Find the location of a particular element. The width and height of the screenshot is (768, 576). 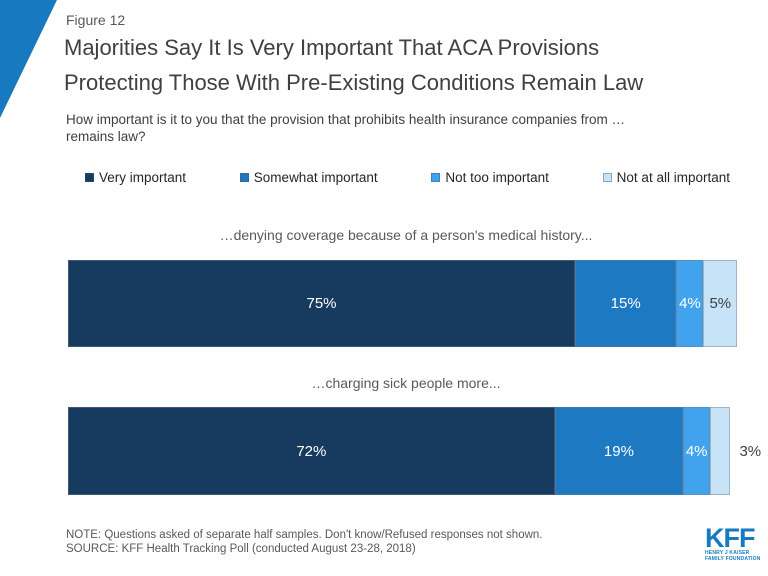

corner-accent-triangle is located at coordinates (28, 59).